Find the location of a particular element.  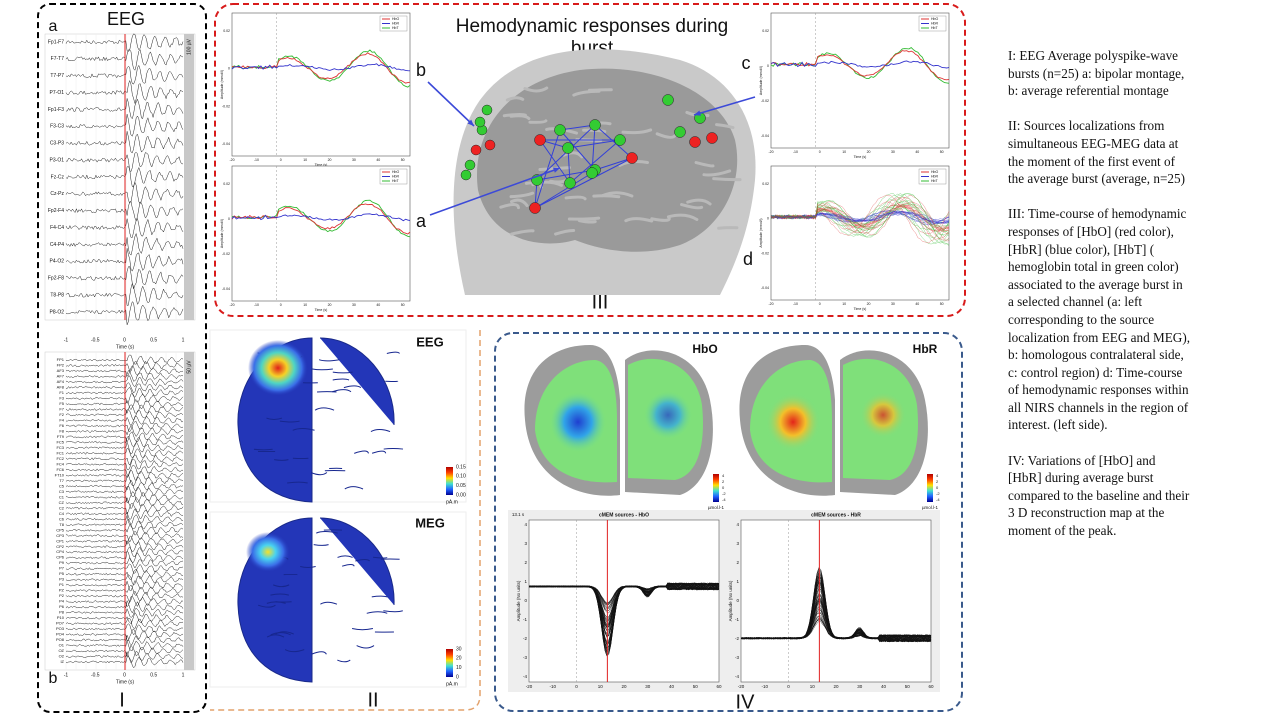

y-tick-label: -3 is located at coordinates (737, 657).